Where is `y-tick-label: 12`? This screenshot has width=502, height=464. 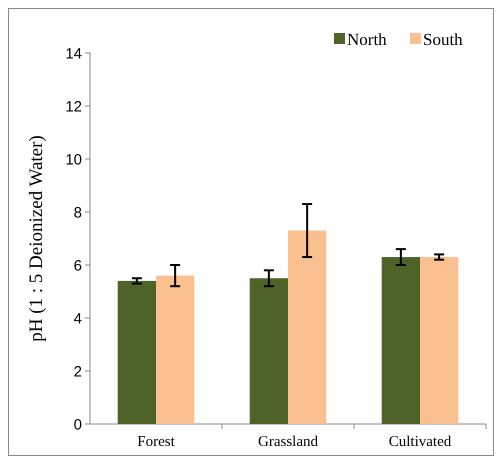 y-tick-label: 12 is located at coordinates (73, 107).